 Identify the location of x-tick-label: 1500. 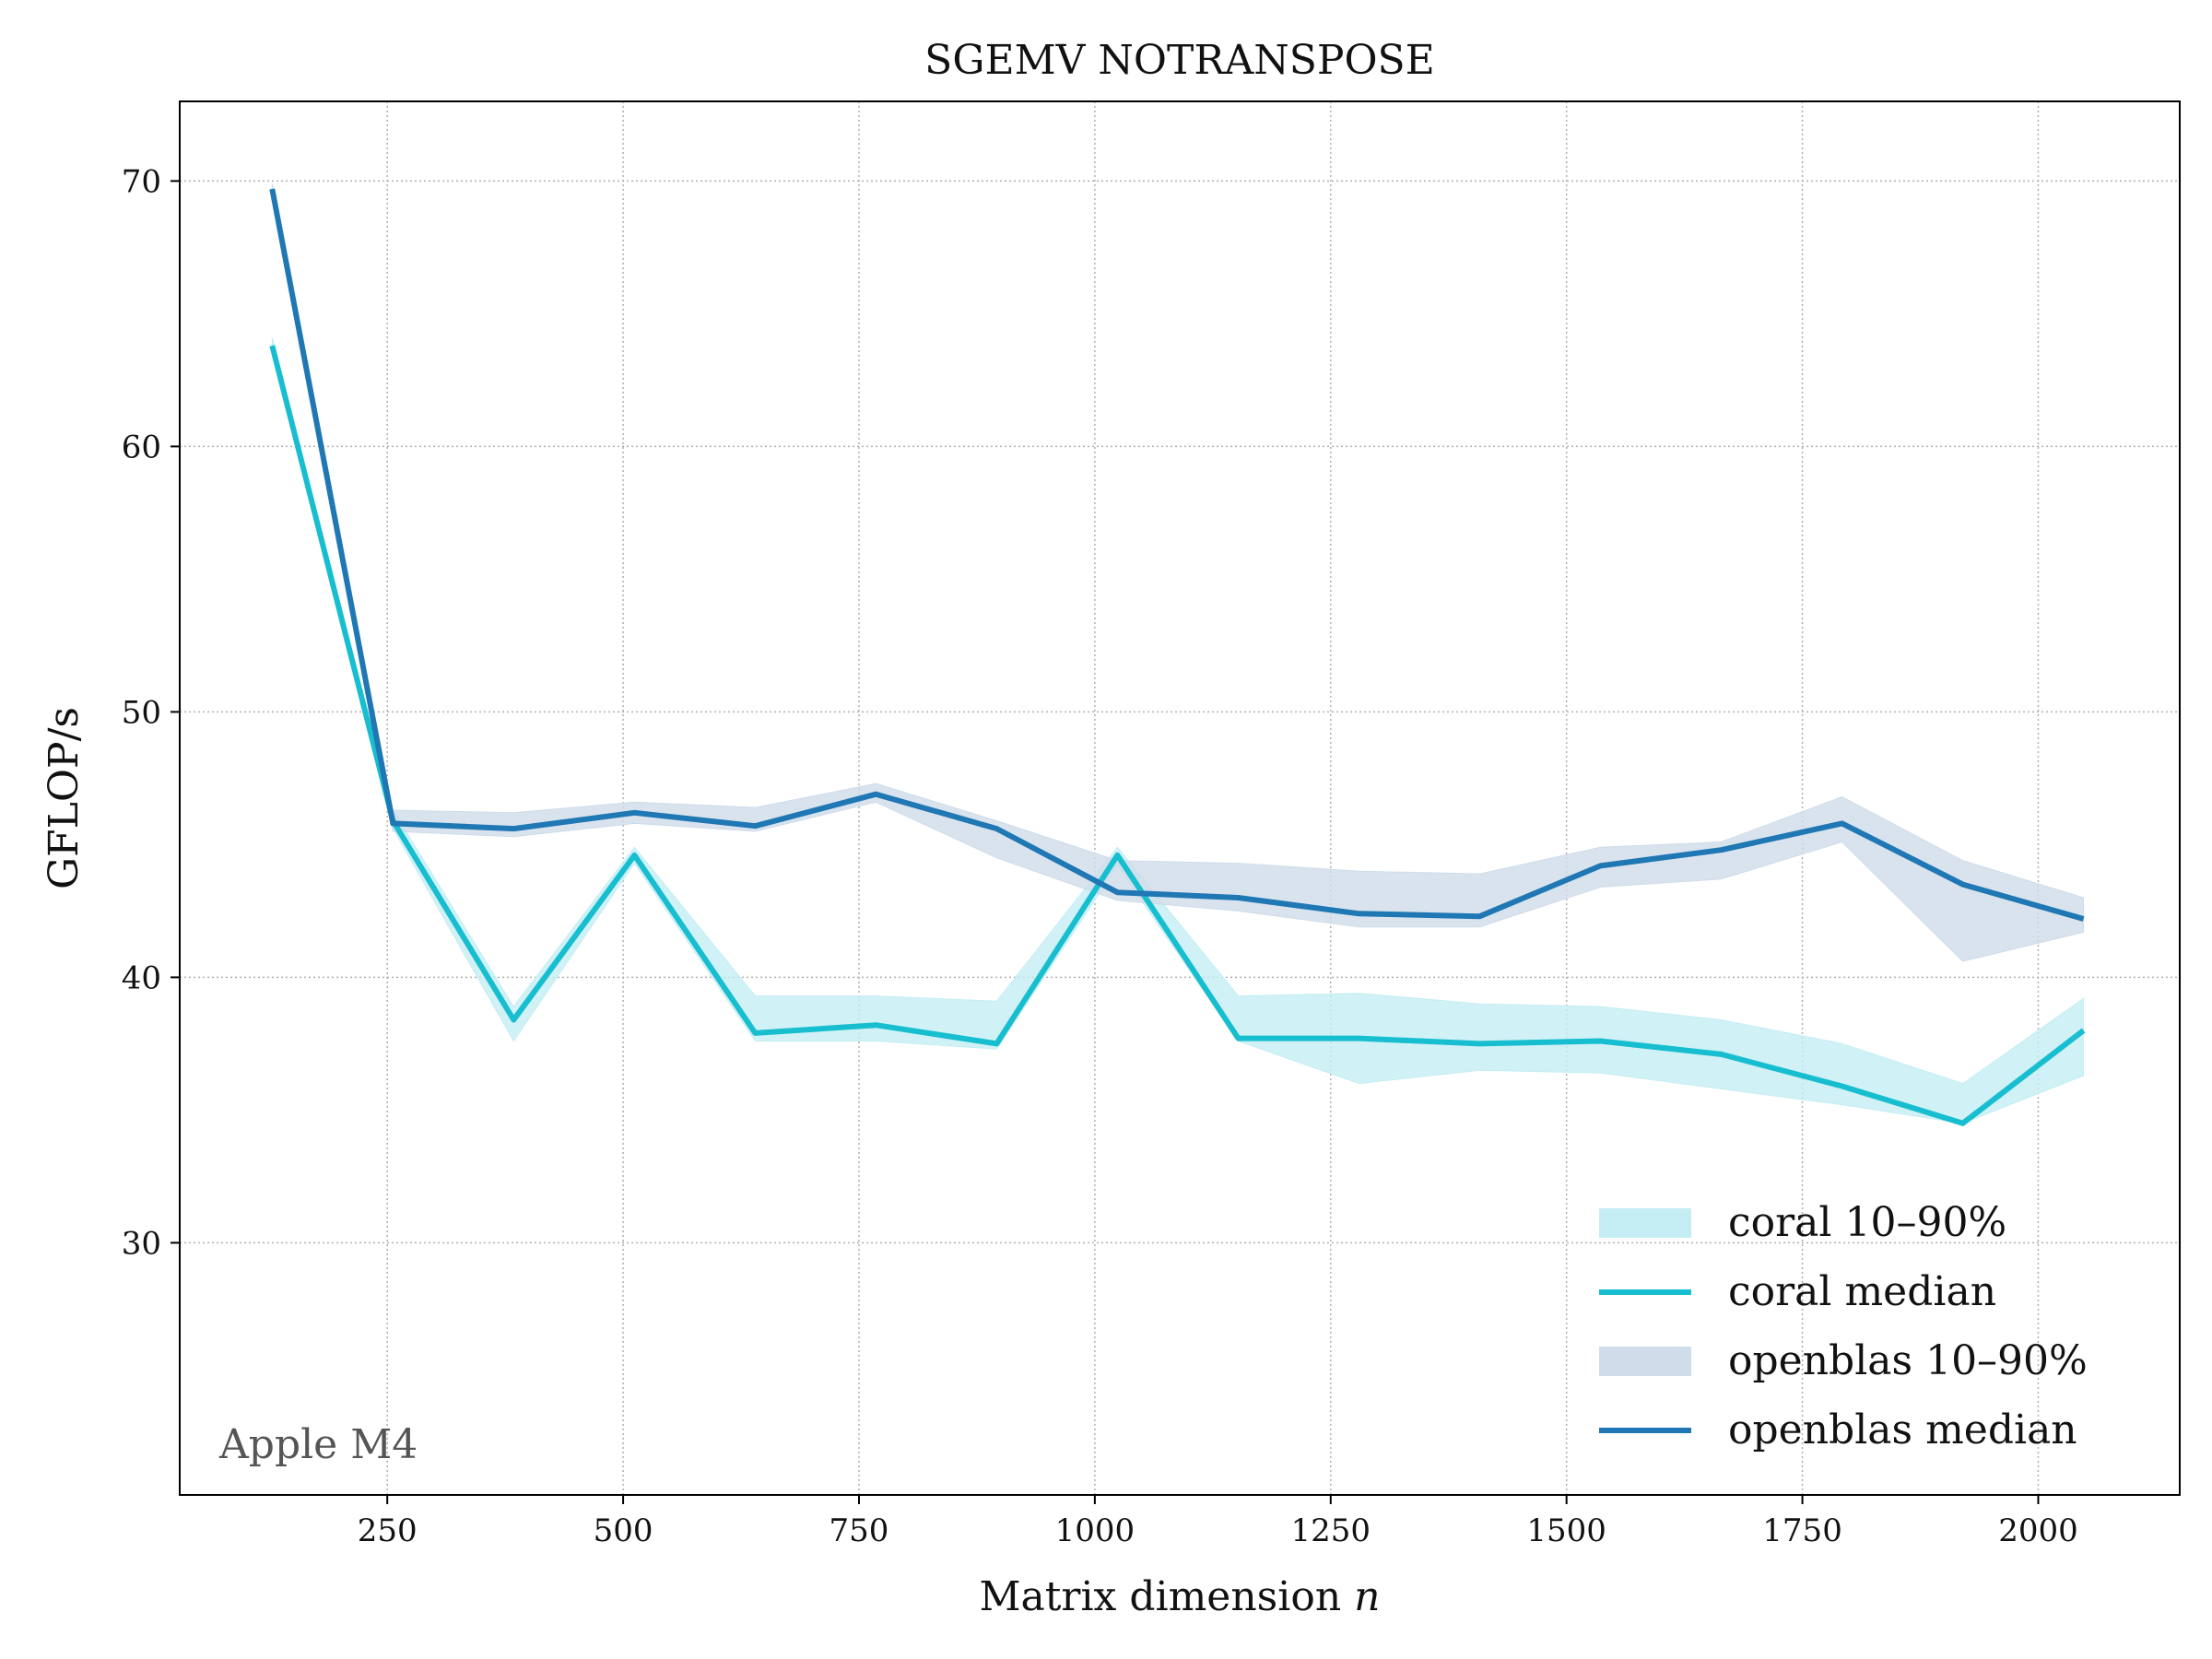
(1566, 1530).